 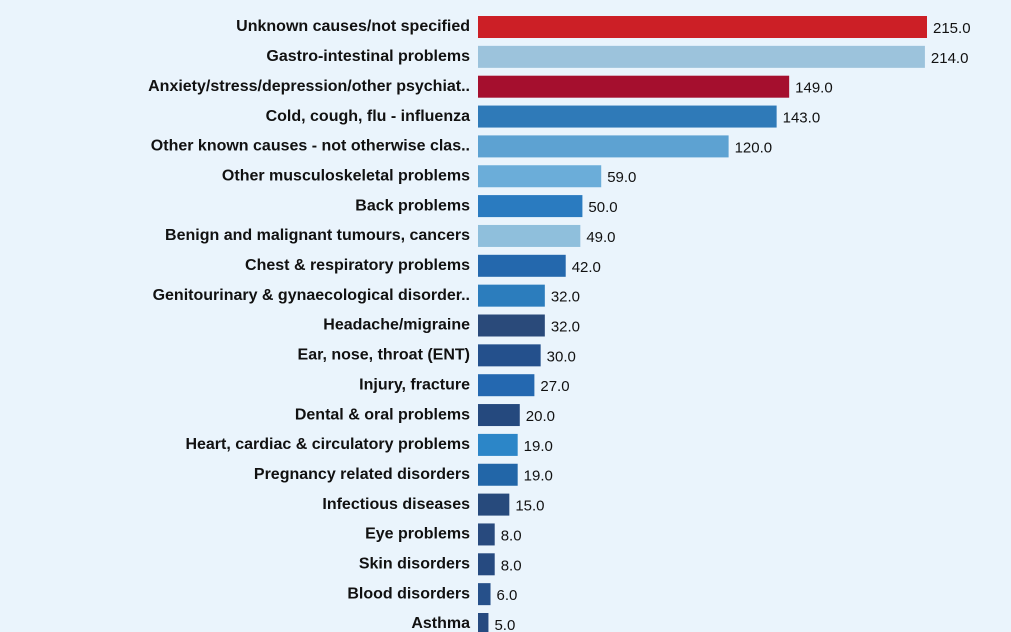 I want to click on category-label: Ear, nose, throat (ENT), so click(x=384, y=355).